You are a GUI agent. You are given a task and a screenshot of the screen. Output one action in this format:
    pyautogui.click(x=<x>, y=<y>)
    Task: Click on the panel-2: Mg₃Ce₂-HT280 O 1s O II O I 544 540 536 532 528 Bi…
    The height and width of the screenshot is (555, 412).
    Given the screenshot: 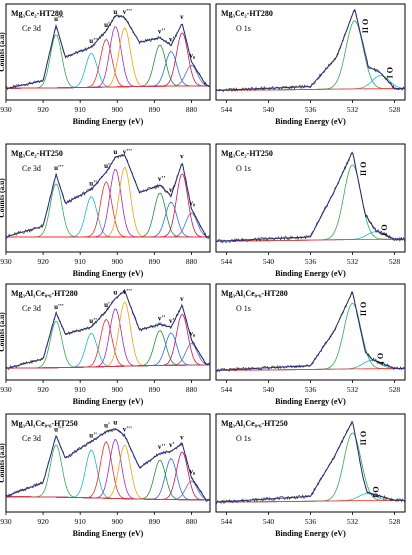 What is the action you would take?
    pyautogui.click(x=310, y=64)
    